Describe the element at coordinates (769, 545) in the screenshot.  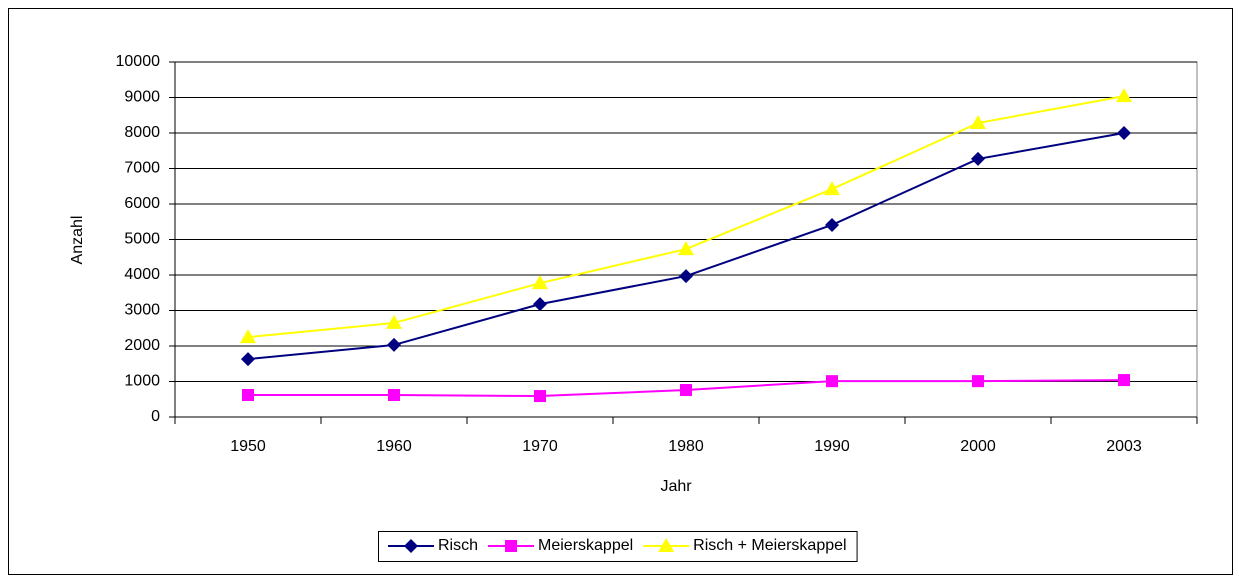
I see `legend-label: Risch + Meierskappel` at that location.